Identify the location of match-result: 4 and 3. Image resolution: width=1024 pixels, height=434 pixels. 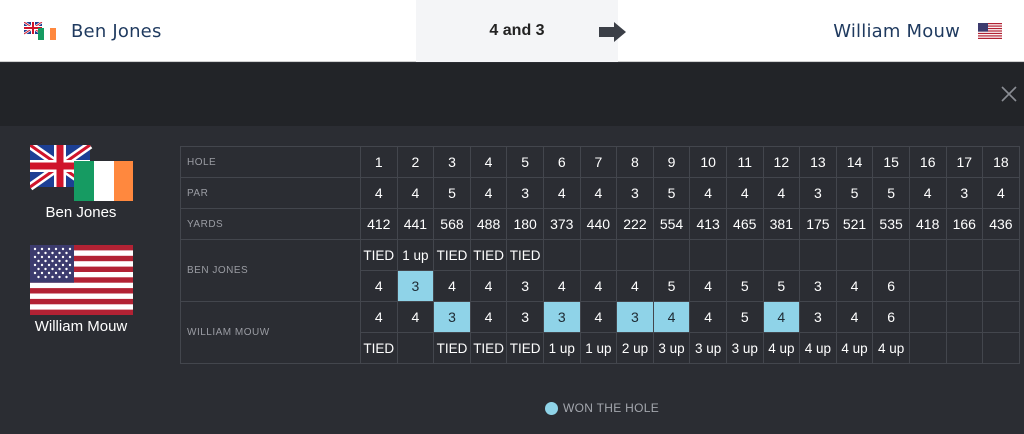
(517, 30).